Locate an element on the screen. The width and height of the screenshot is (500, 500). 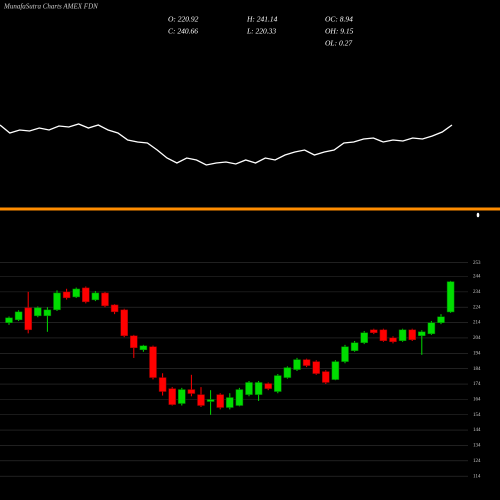
y-tick-label: 134 is located at coordinates (477, 446).